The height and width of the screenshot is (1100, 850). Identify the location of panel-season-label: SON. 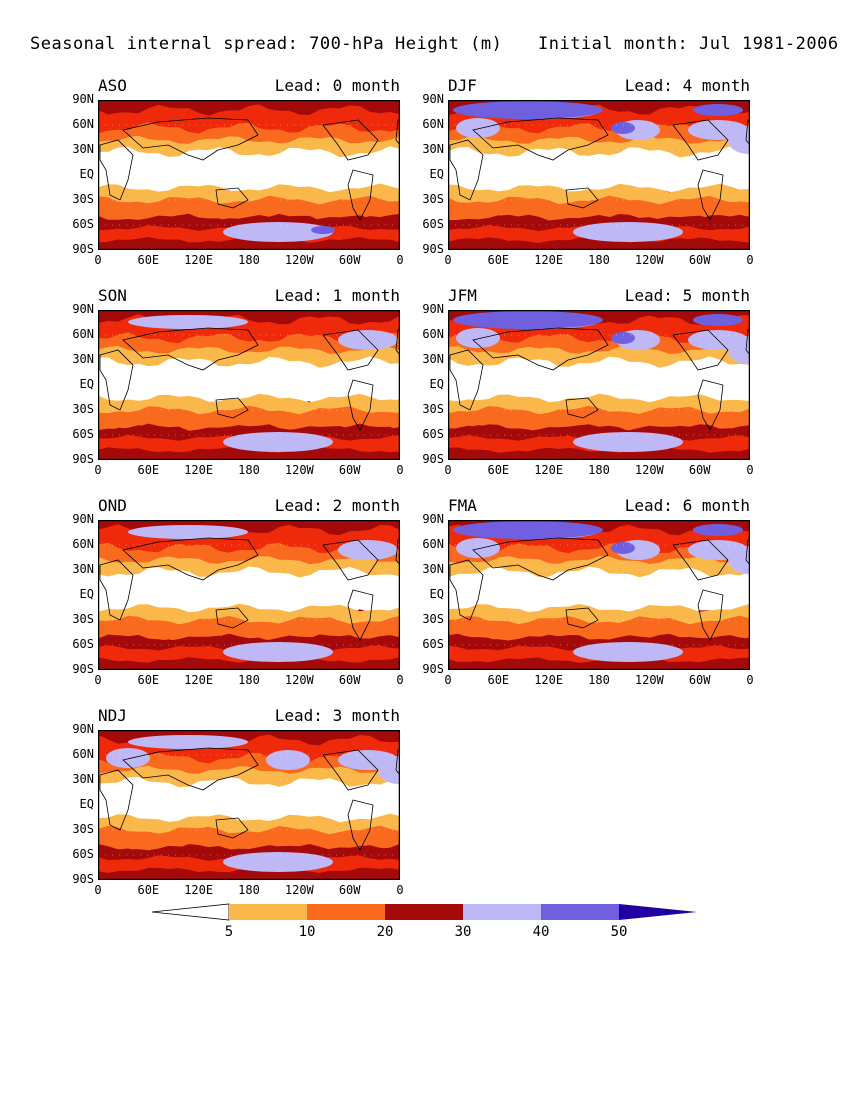
(112, 295).